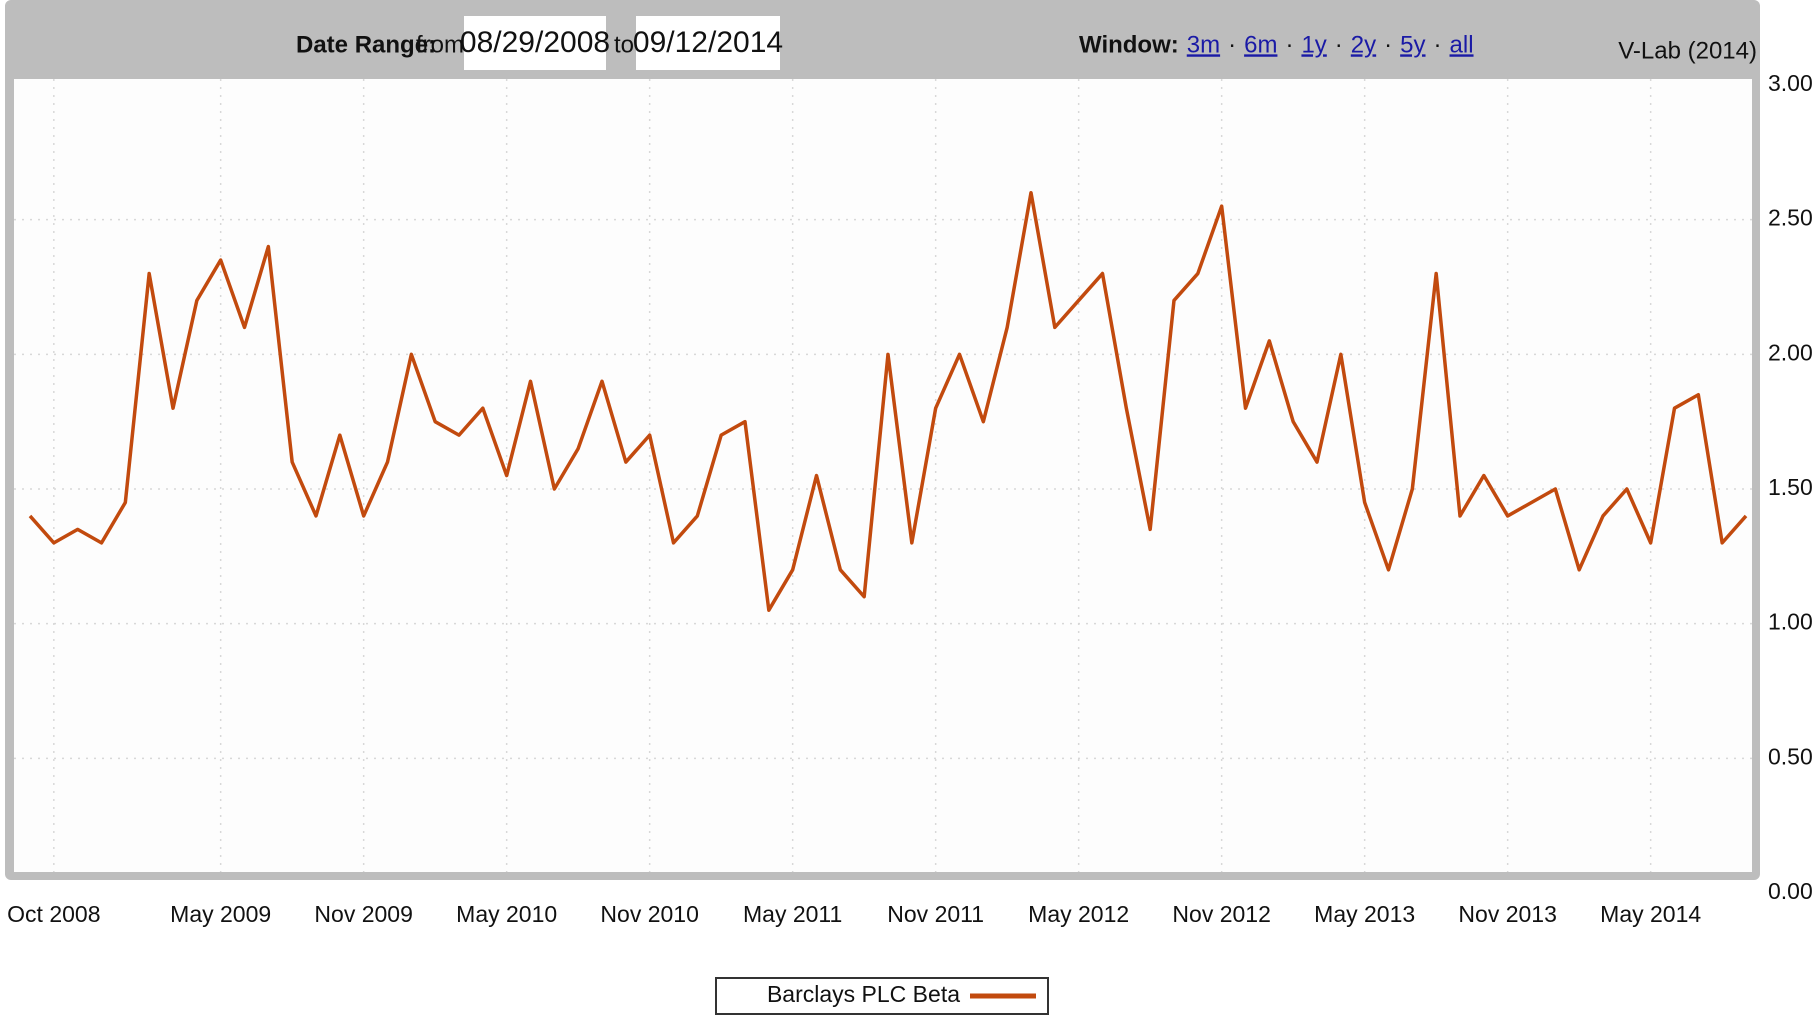  I want to click on to-input, so click(708, 43).